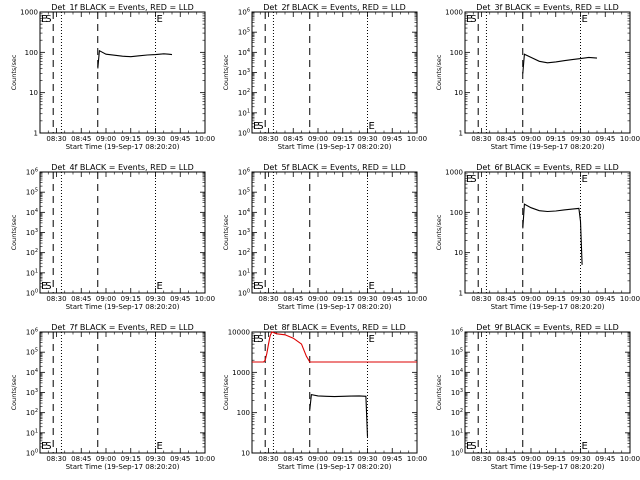 Image resolution: width=640 pixels, height=480 pixels. What do you see at coordinates (122, 167) in the screenshot?
I see `panel-title: Det_4f BLACK = Events, RED = LLD` at bounding box center [122, 167].